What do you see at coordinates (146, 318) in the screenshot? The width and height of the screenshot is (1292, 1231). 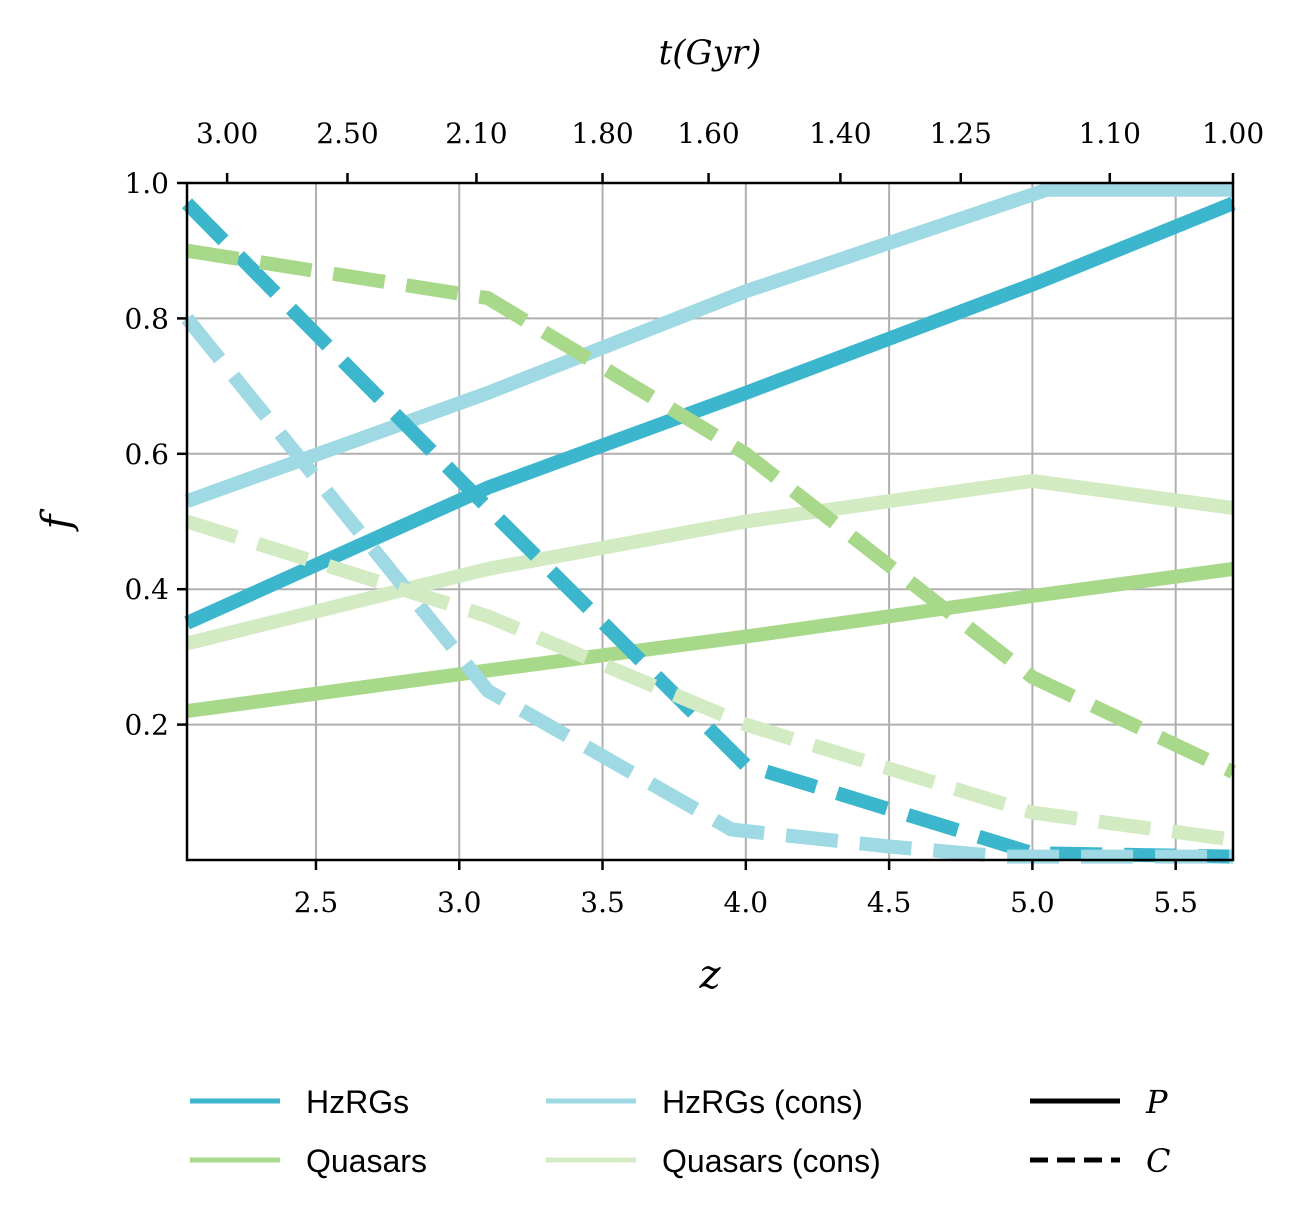 I see `y-tick-label: 0.8` at bounding box center [146, 318].